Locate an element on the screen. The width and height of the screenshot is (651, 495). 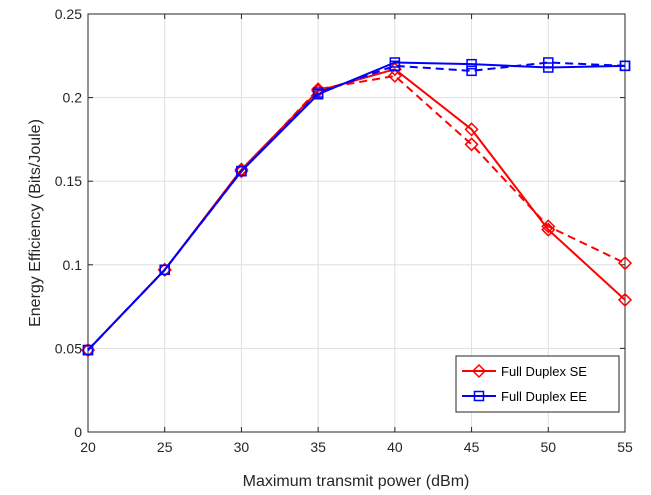
legend-label: Full Duplex EE is located at coordinates (544, 396).